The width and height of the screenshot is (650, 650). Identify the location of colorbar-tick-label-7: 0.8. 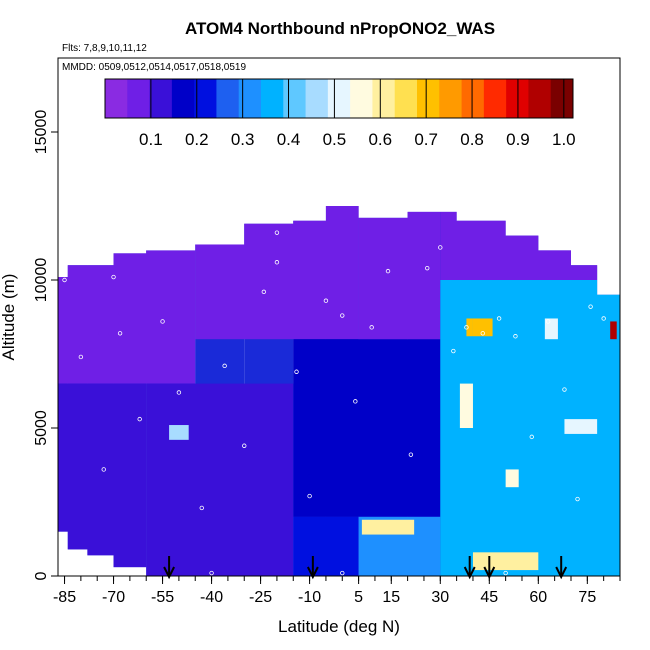
(472, 139).